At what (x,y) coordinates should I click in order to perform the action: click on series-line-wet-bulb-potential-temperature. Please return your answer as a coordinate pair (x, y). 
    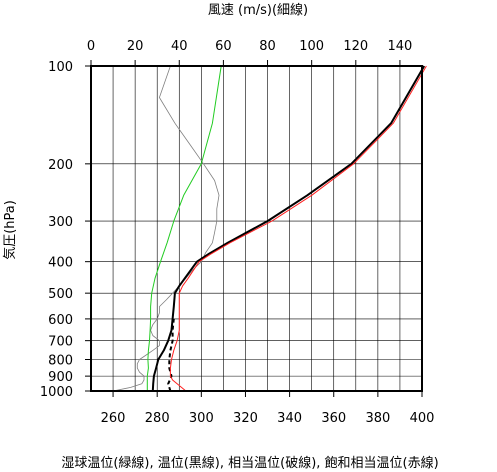
    Looking at the image, I should click on (184, 228).